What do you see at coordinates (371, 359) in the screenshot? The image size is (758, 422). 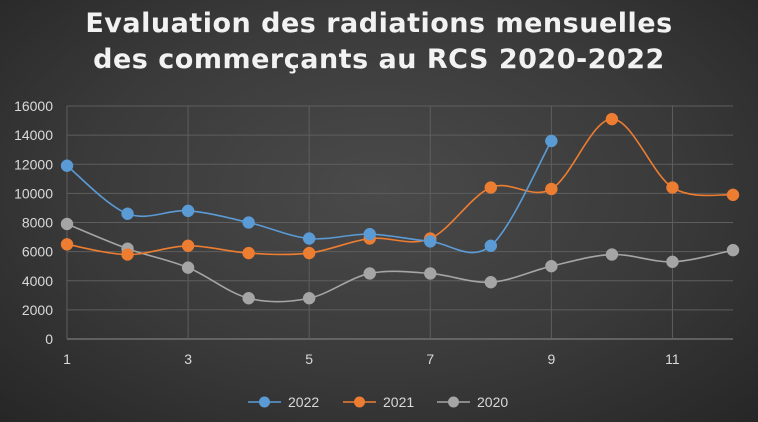 I see `x-axis-ticks: 1 3 5 7 9 11` at bounding box center [371, 359].